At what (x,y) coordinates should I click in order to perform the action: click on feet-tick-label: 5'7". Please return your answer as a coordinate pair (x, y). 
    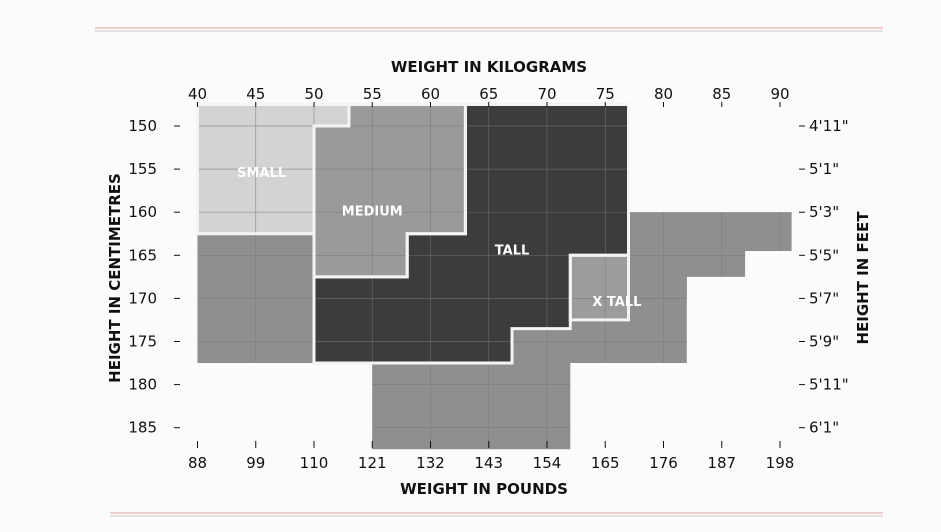
    Looking at the image, I should click on (824, 298).